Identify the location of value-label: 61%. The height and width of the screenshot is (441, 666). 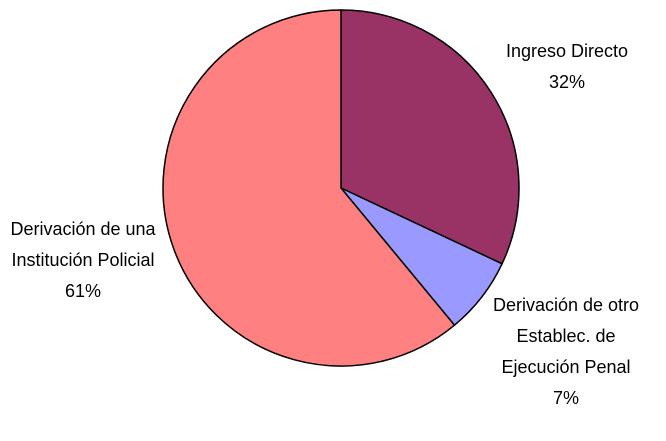
(83, 291).